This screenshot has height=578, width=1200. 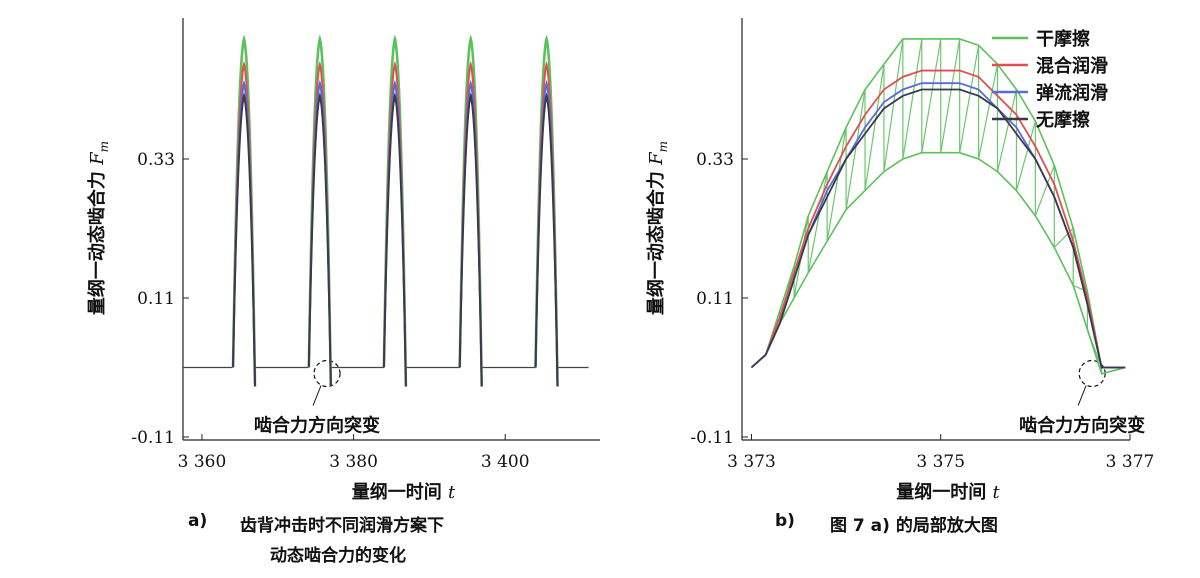 What do you see at coordinates (785, 521) in the screenshot?
I see `panel-b-label: b)` at bounding box center [785, 521].